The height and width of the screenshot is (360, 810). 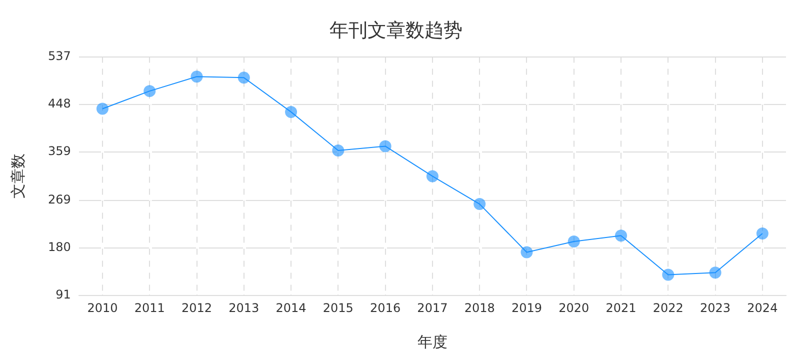 What do you see at coordinates (338, 307) in the screenshot?
I see `x-tick-label: 2015` at bounding box center [338, 307].